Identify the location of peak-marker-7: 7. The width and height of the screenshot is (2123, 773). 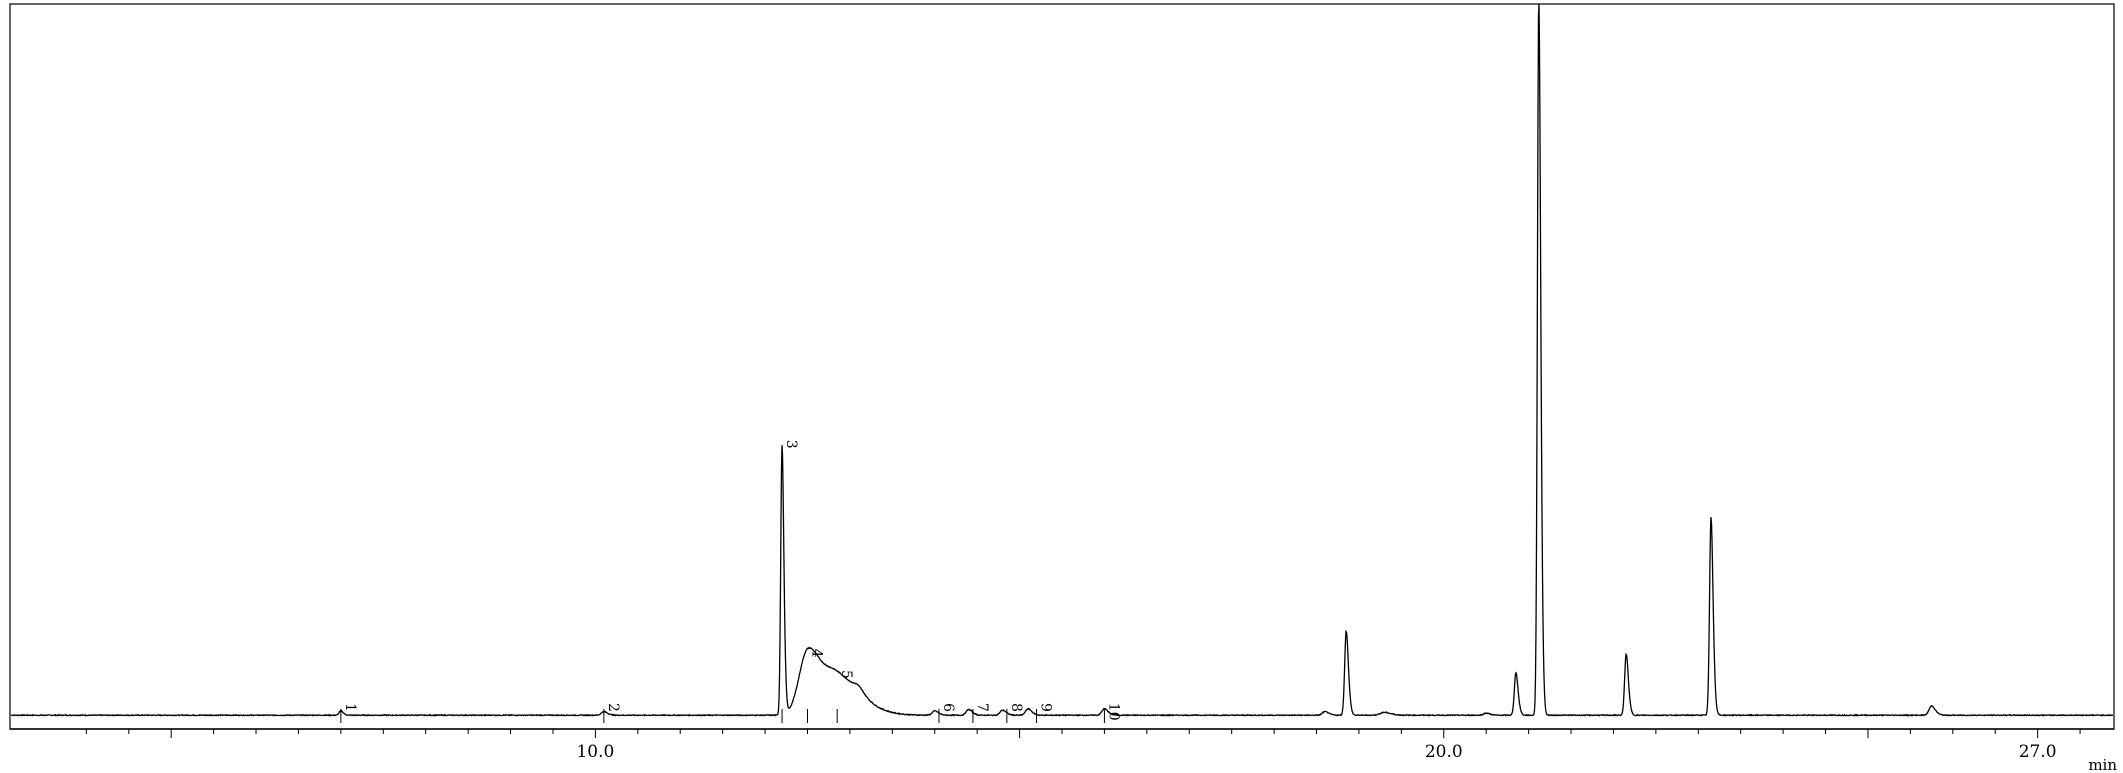
(981, 713).